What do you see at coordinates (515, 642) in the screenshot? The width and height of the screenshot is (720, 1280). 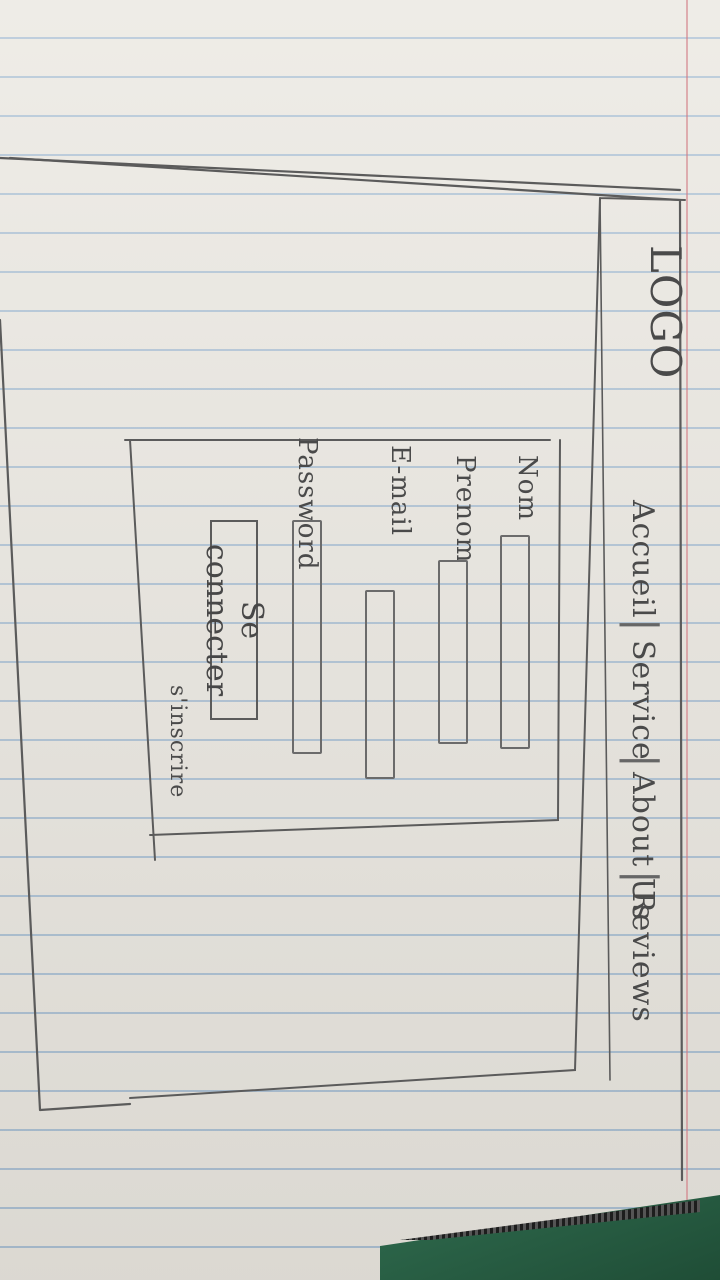 I see `nom-input` at bounding box center [515, 642].